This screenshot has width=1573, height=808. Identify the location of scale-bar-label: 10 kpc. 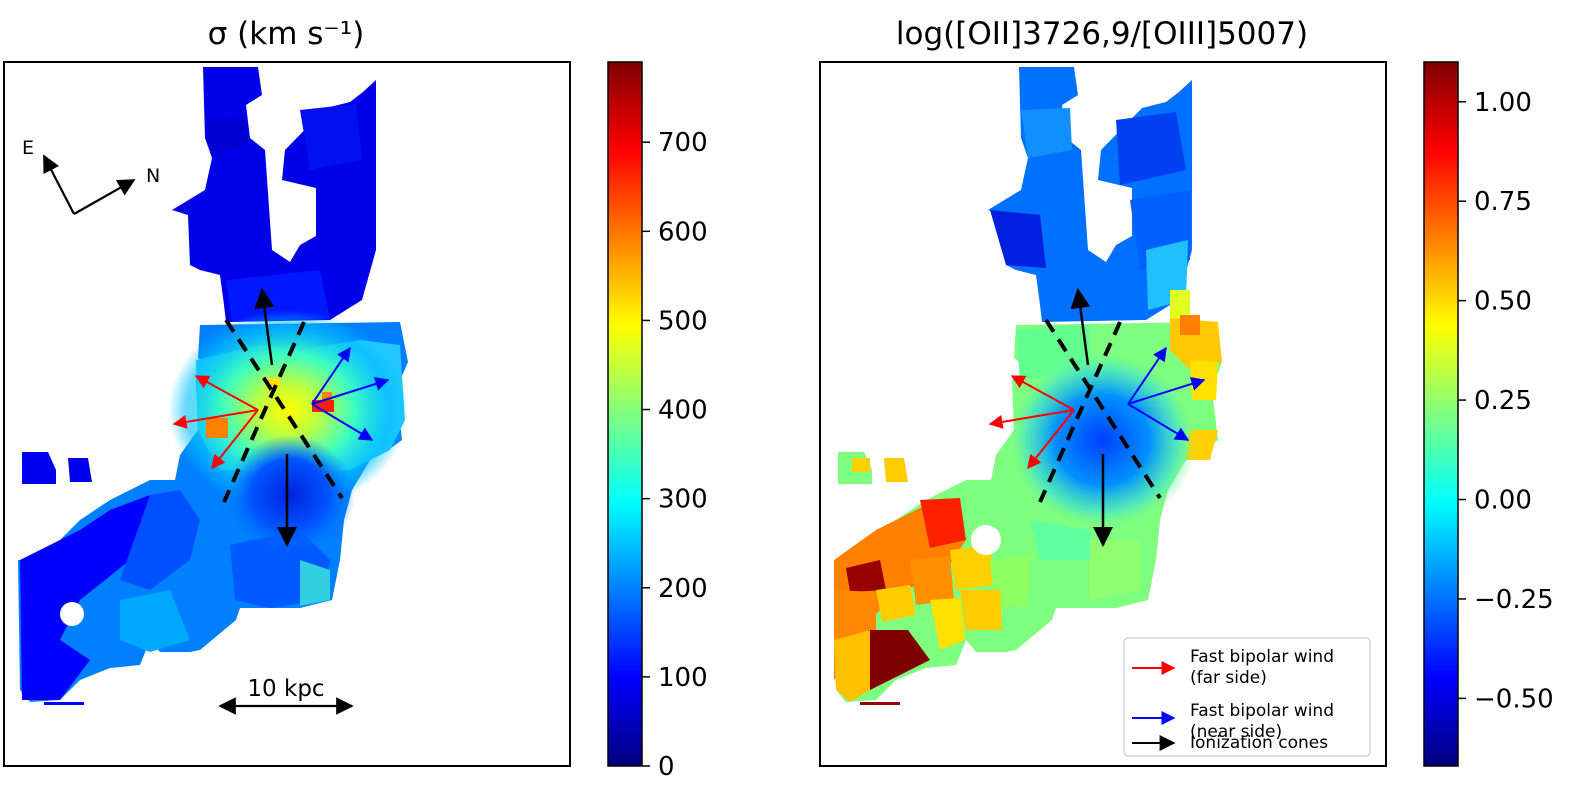
(285, 689).